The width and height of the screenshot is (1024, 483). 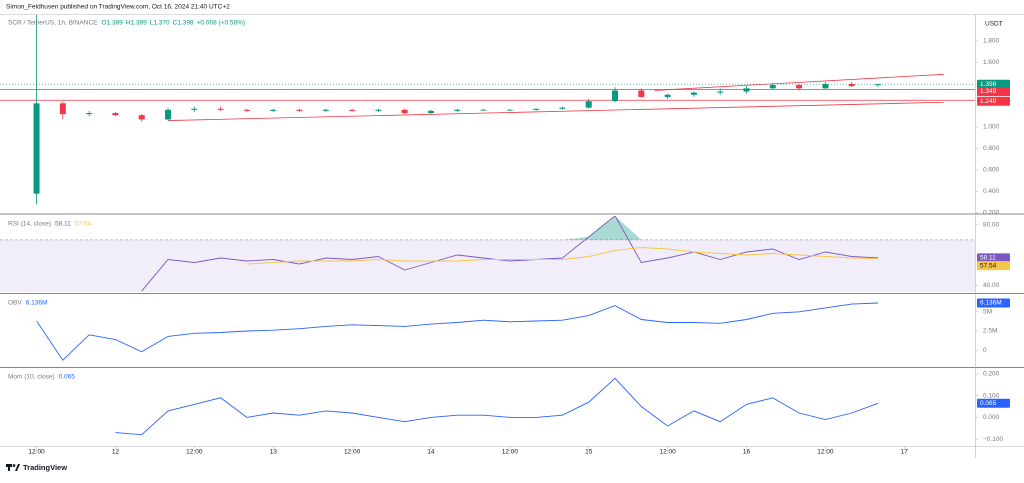 What do you see at coordinates (991, 127) in the screenshot?
I see `y-tick-label: 1.000` at bounding box center [991, 127].